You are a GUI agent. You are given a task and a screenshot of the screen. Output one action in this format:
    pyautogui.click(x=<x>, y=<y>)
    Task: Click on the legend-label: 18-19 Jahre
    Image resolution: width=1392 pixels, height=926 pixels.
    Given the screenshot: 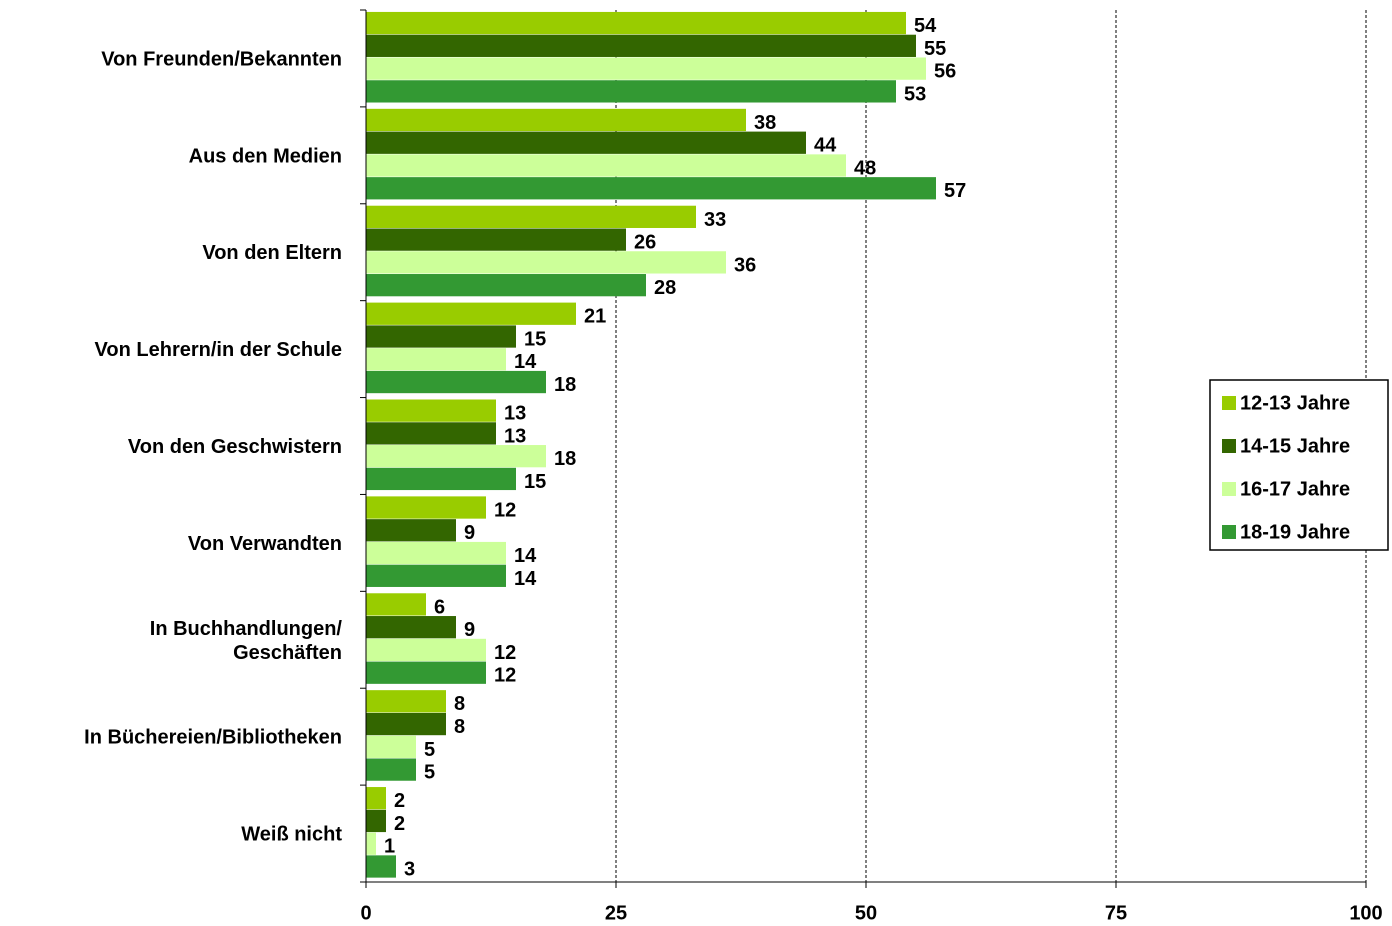 What is the action you would take?
    pyautogui.click(x=1295, y=532)
    